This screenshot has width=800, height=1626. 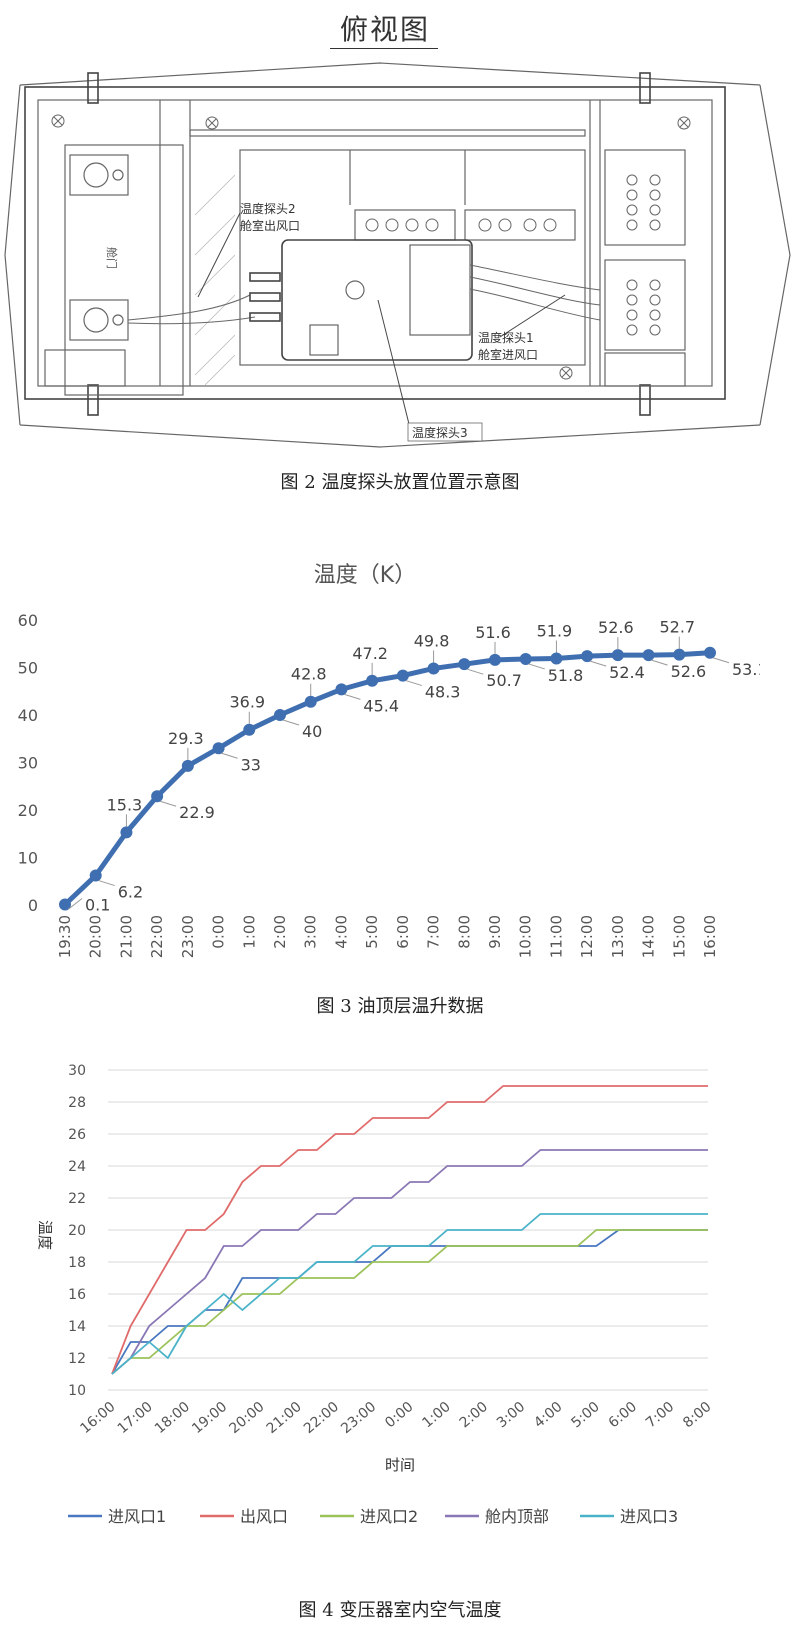 What do you see at coordinates (370, 653) in the screenshot?
I see `chart3-data-label: 47.2` at bounding box center [370, 653].